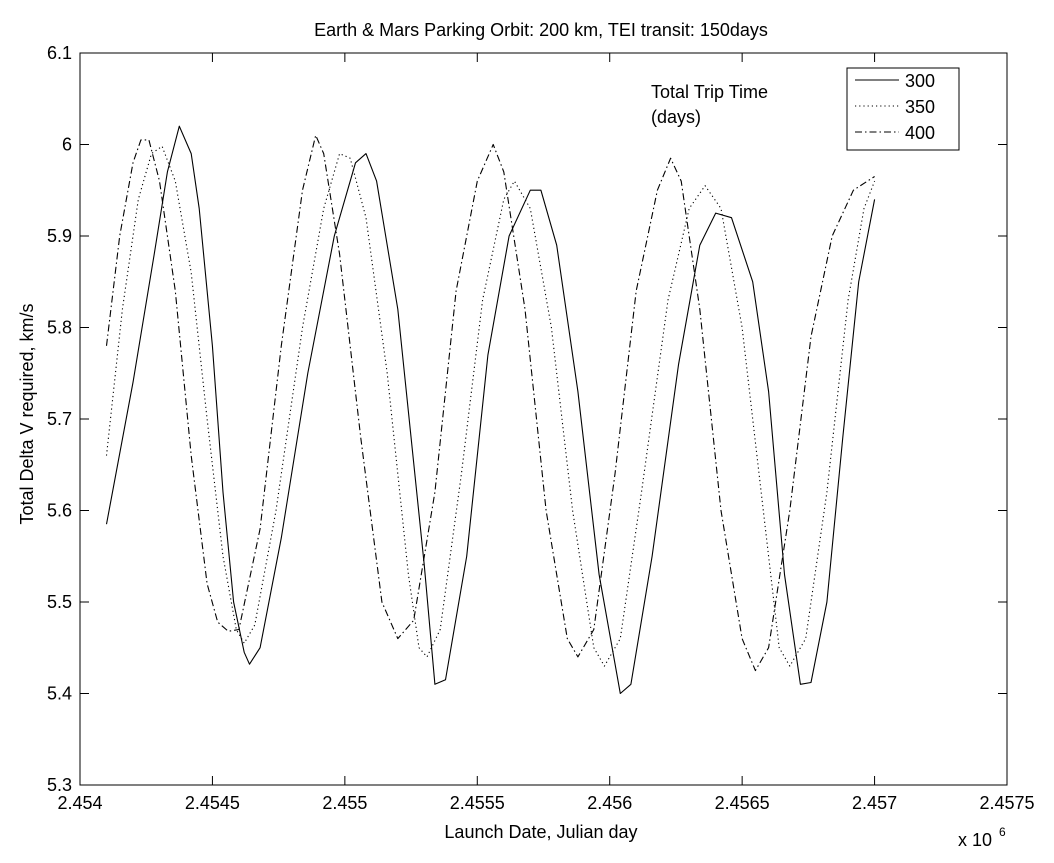 The width and height of the screenshot is (1054, 863). Describe the element at coordinates (477, 803) in the screenshot. I see `x-tick-label: 2.4555` at that location.